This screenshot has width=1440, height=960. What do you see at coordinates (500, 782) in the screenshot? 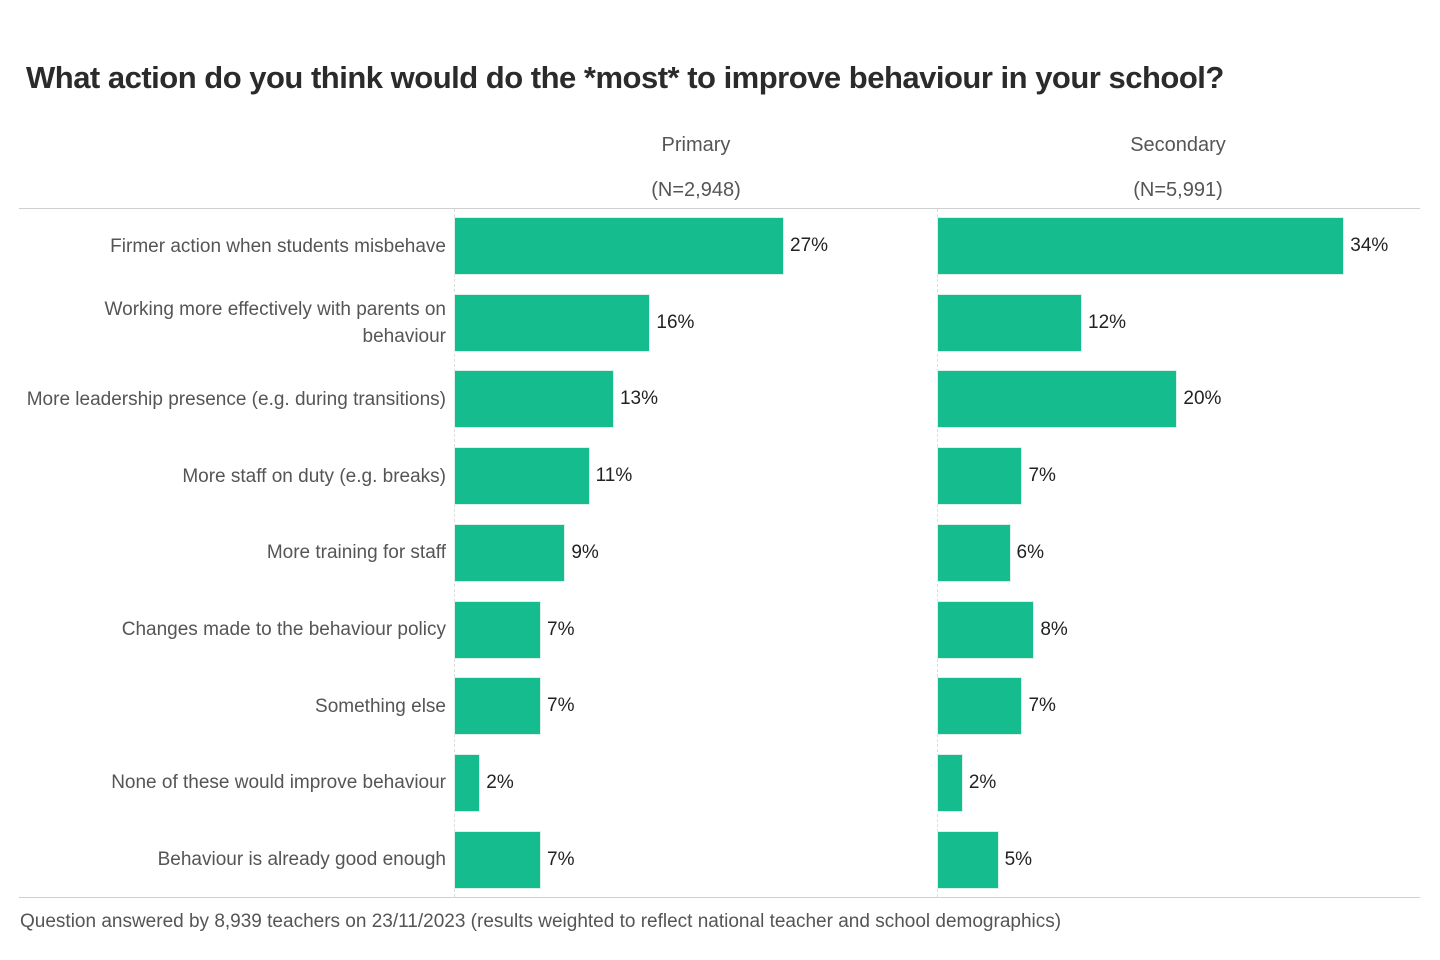
I see `primary-value-label: 2%` at bounding box center [500, 782].